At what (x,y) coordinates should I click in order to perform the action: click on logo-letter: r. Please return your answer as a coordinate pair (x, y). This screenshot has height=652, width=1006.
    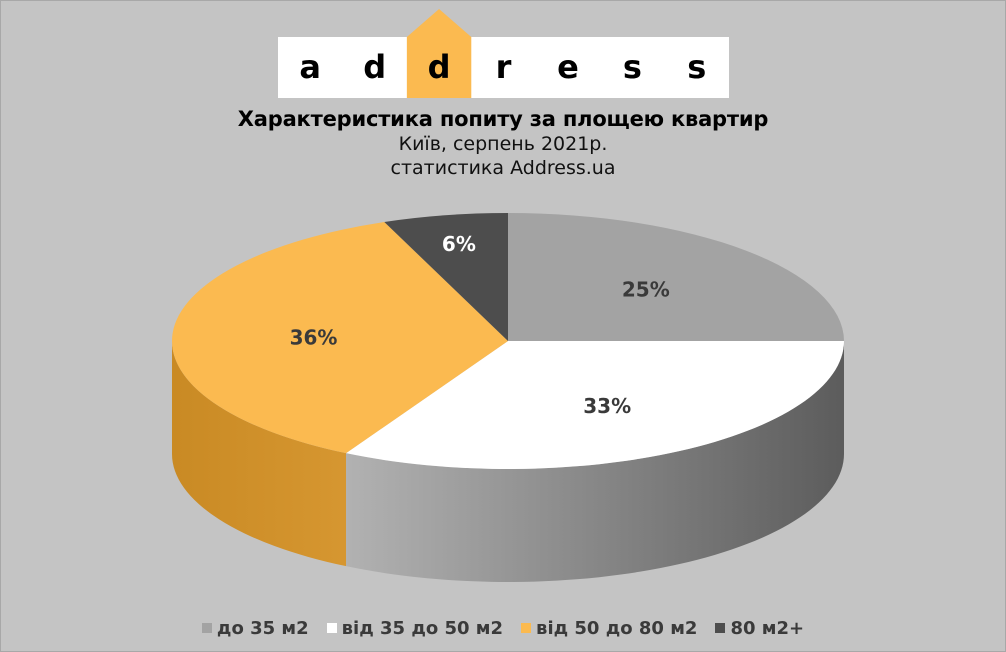
    Looking at the image, I should click on (504, 67).